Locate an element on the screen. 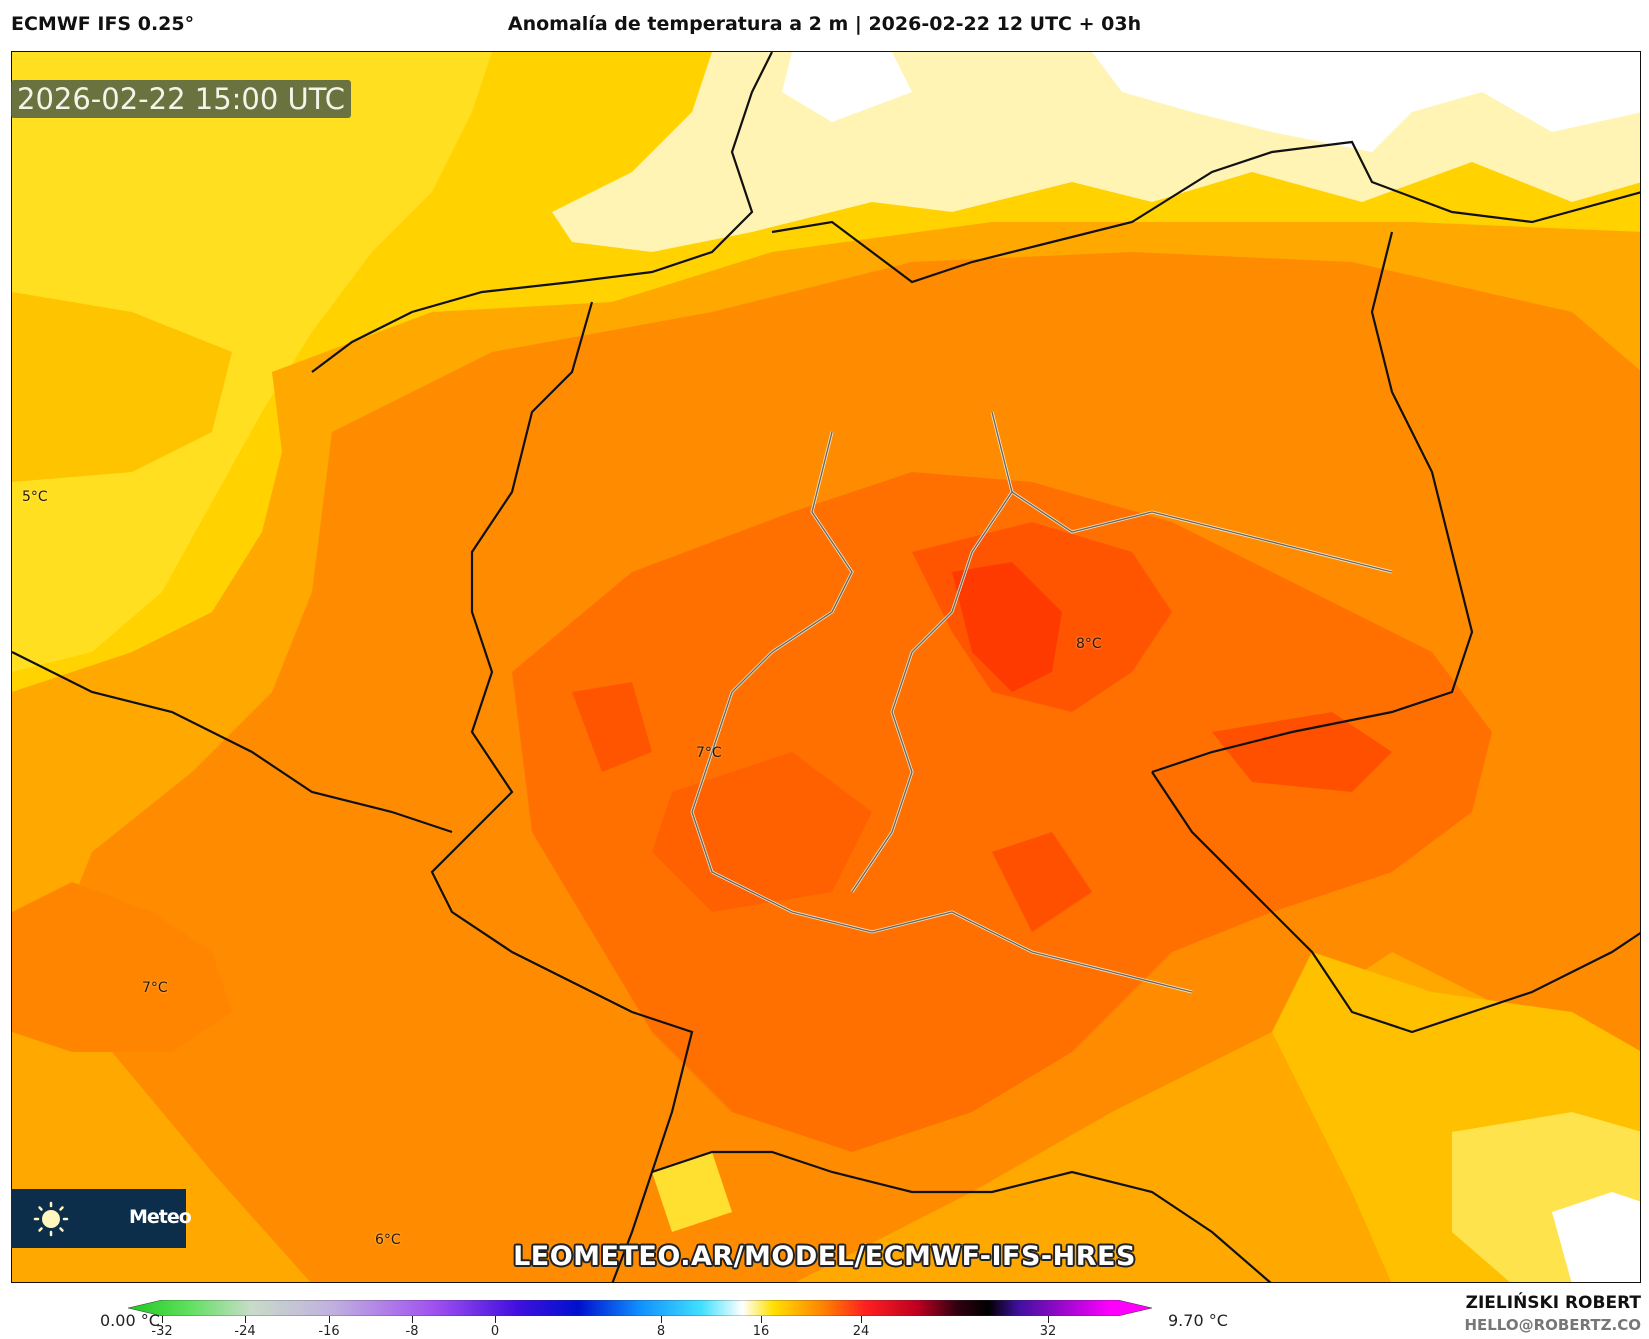 The image size is (1649, 1339). temp-label: 8°C is located at coordinates (1089, 644).